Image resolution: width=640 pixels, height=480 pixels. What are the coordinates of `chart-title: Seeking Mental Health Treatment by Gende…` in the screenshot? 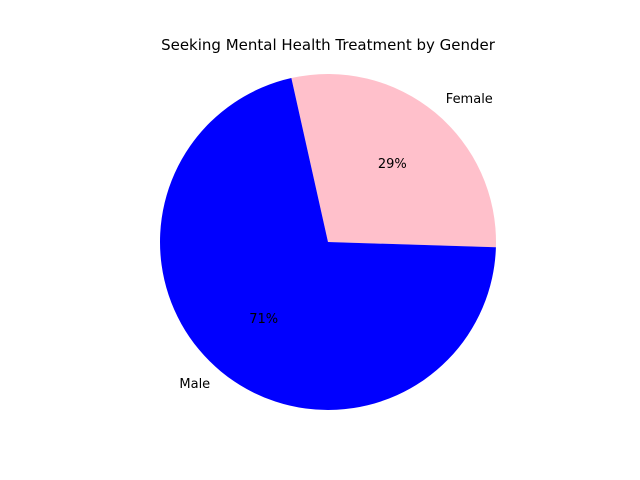 It's located at (328, 45).